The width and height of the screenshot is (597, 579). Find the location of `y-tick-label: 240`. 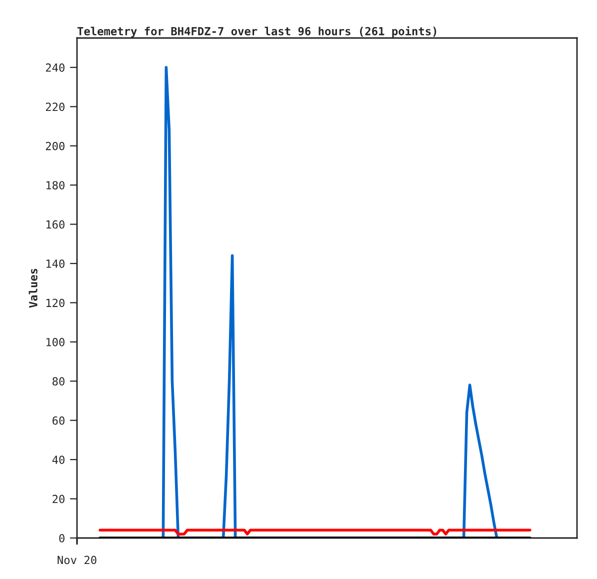

y-tick-label: 240 is located at coordinates (55, 67).